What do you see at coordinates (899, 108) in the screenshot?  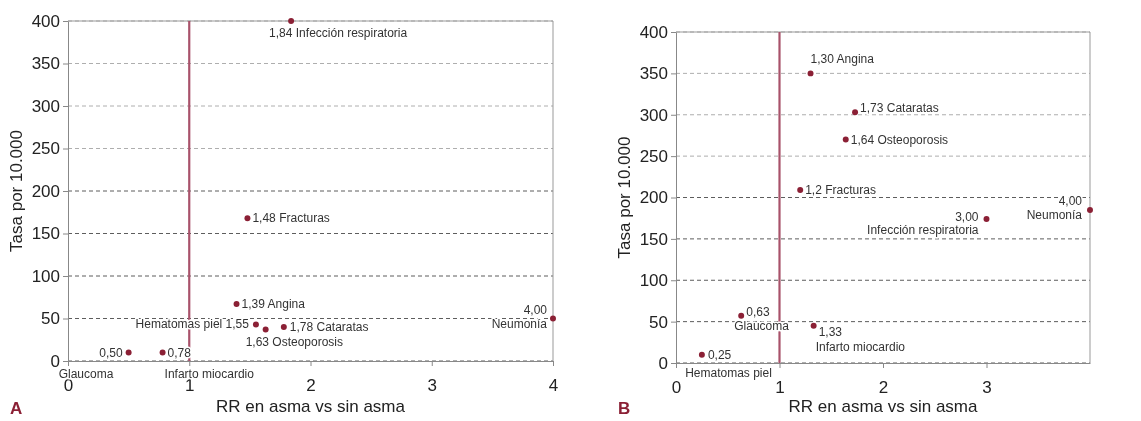 I see `annotation: 1,73 Cataratas` at bounding box center [899, 108].